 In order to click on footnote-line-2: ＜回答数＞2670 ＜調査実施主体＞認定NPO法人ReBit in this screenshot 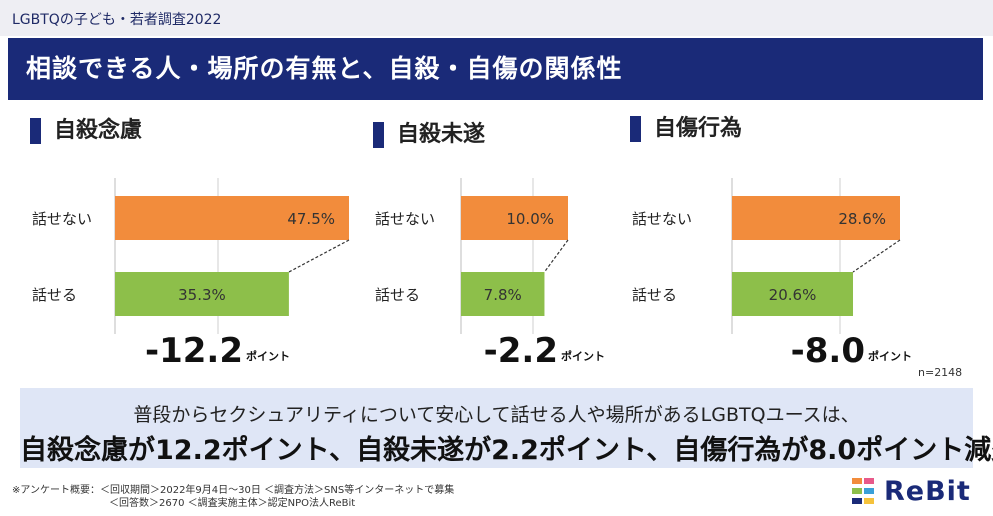, I will do `click(232, 503)`.